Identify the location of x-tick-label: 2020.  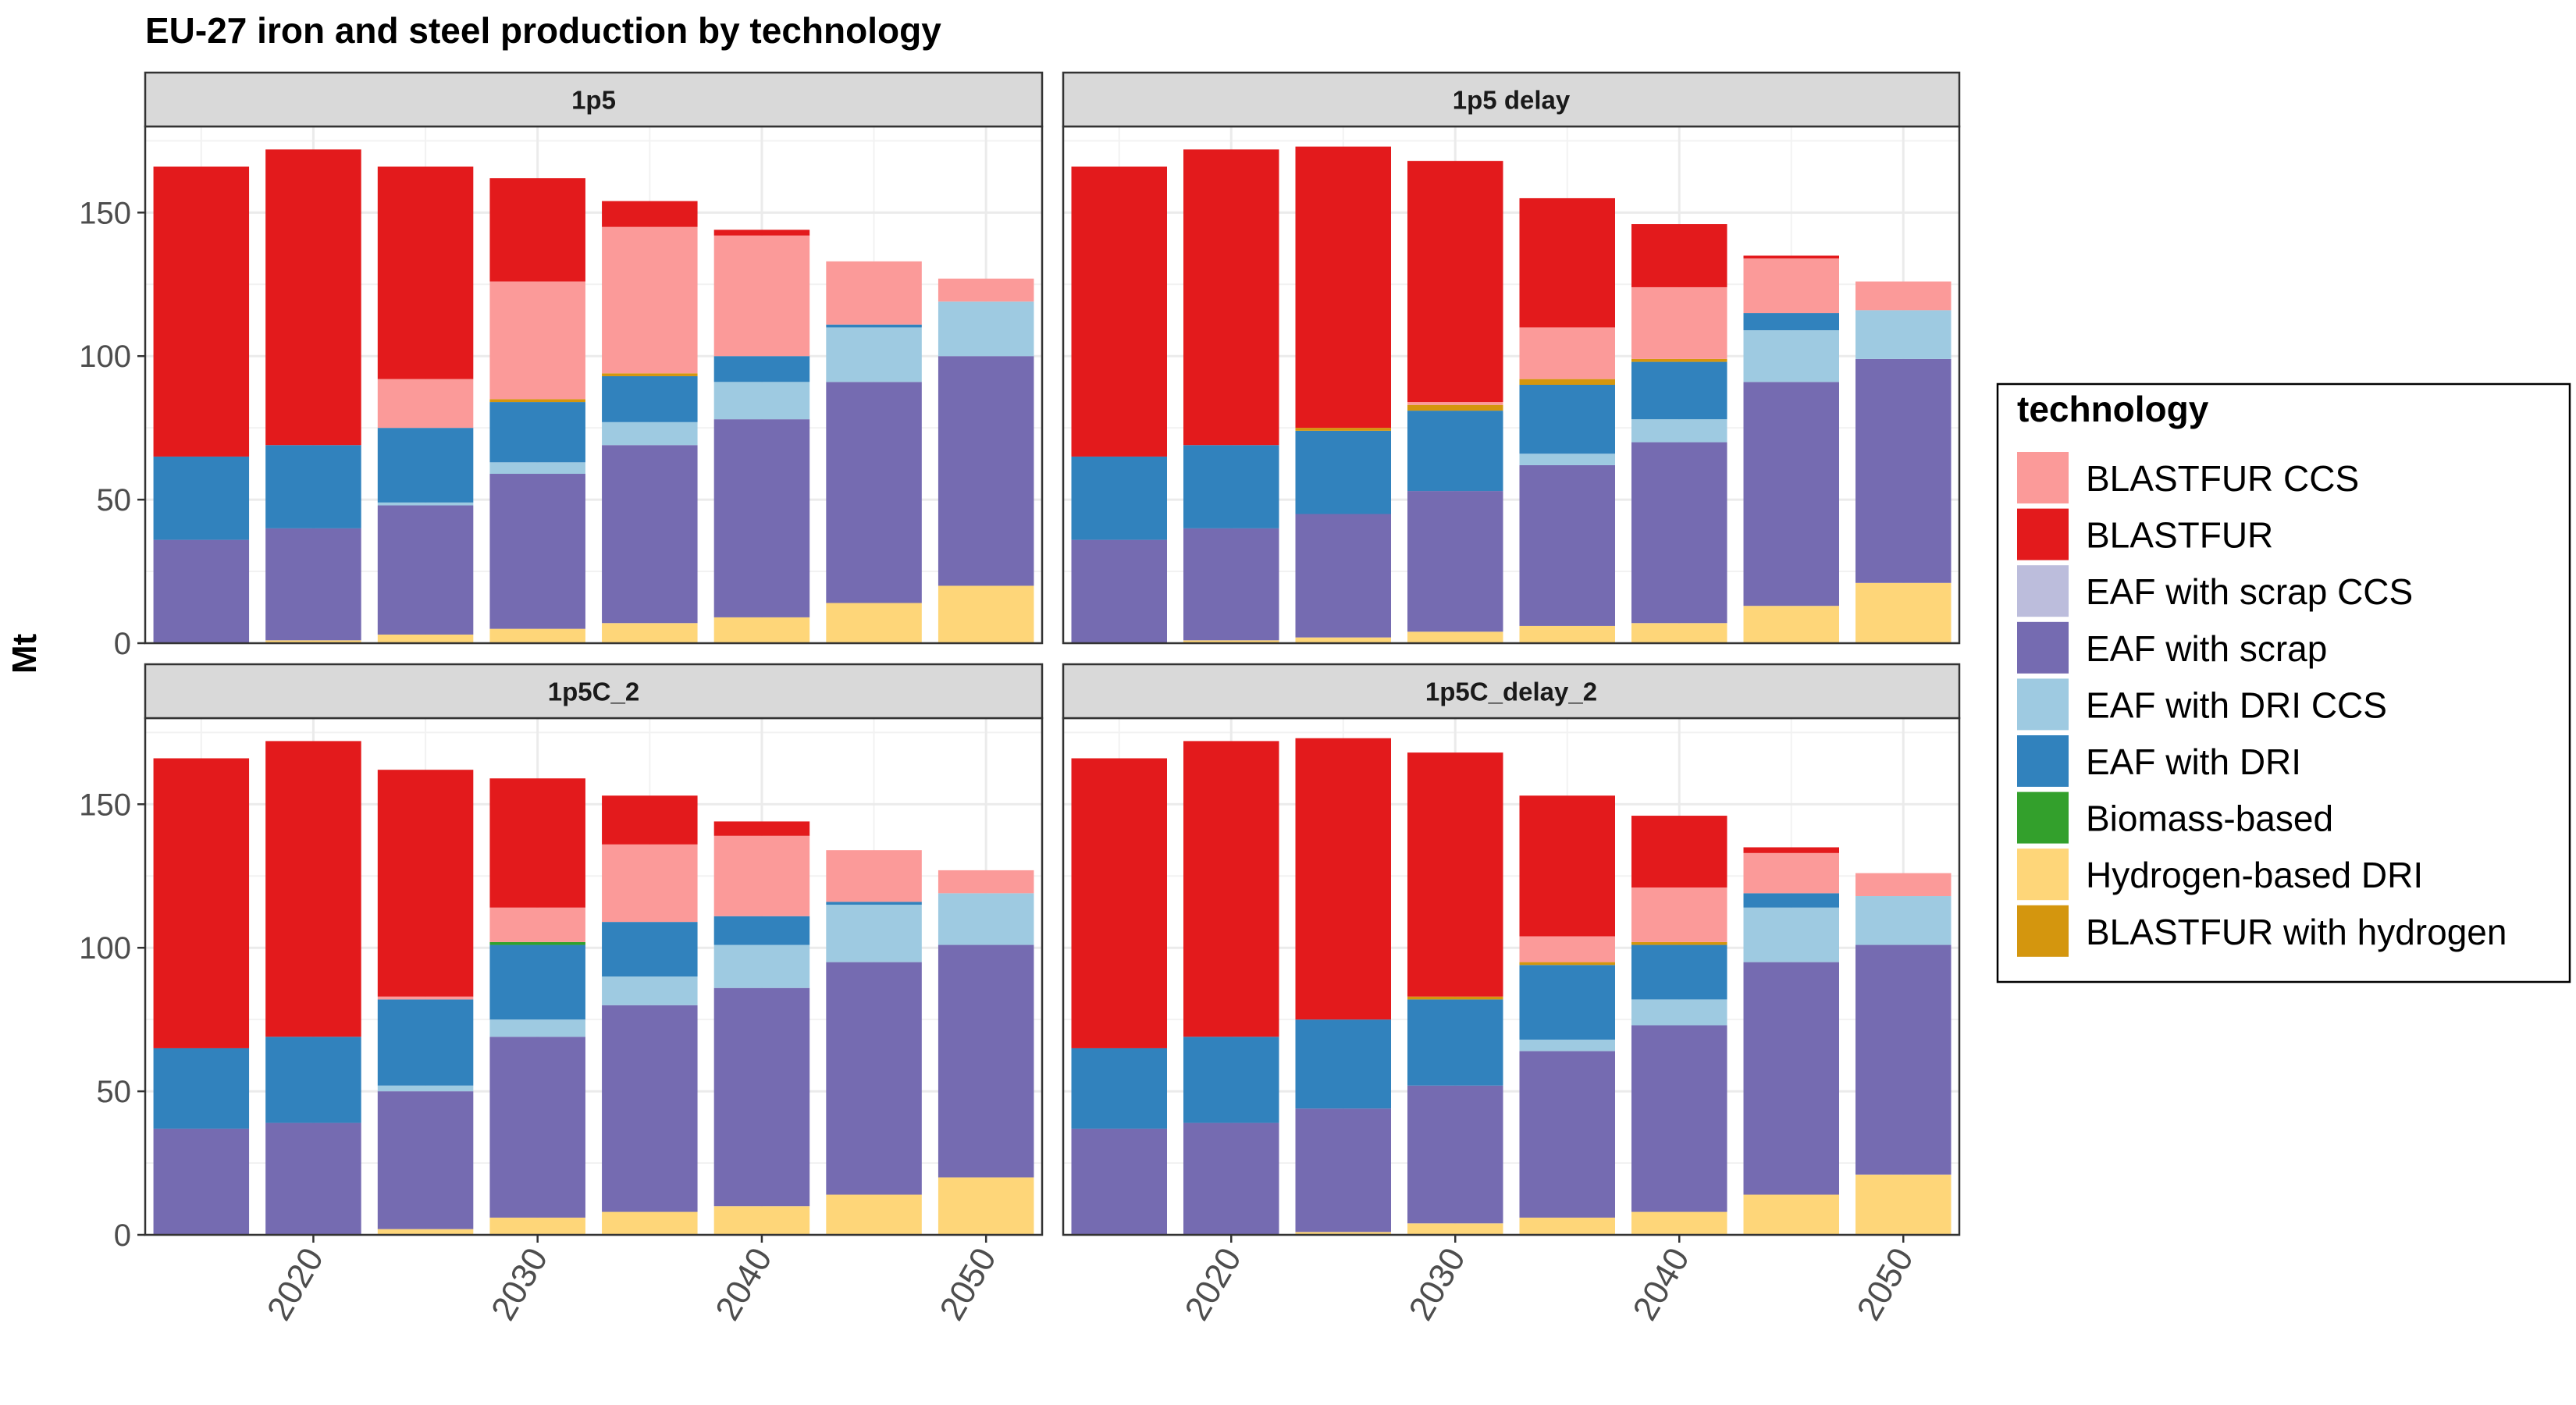
(295, 1285).